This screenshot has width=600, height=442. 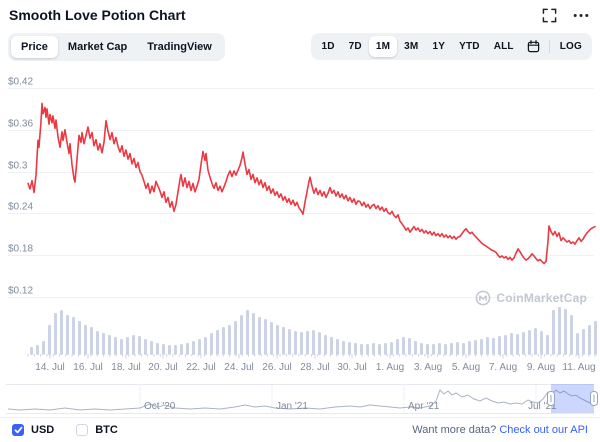 I want to click on selection-handle-right, so click(x=594, y=398).